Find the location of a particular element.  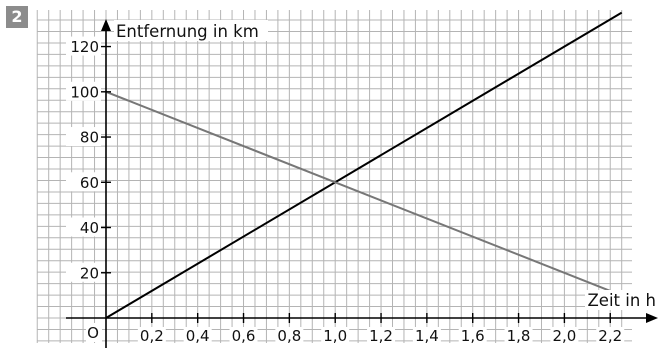

x-axis-title-background is located at coordinates (621, 300).